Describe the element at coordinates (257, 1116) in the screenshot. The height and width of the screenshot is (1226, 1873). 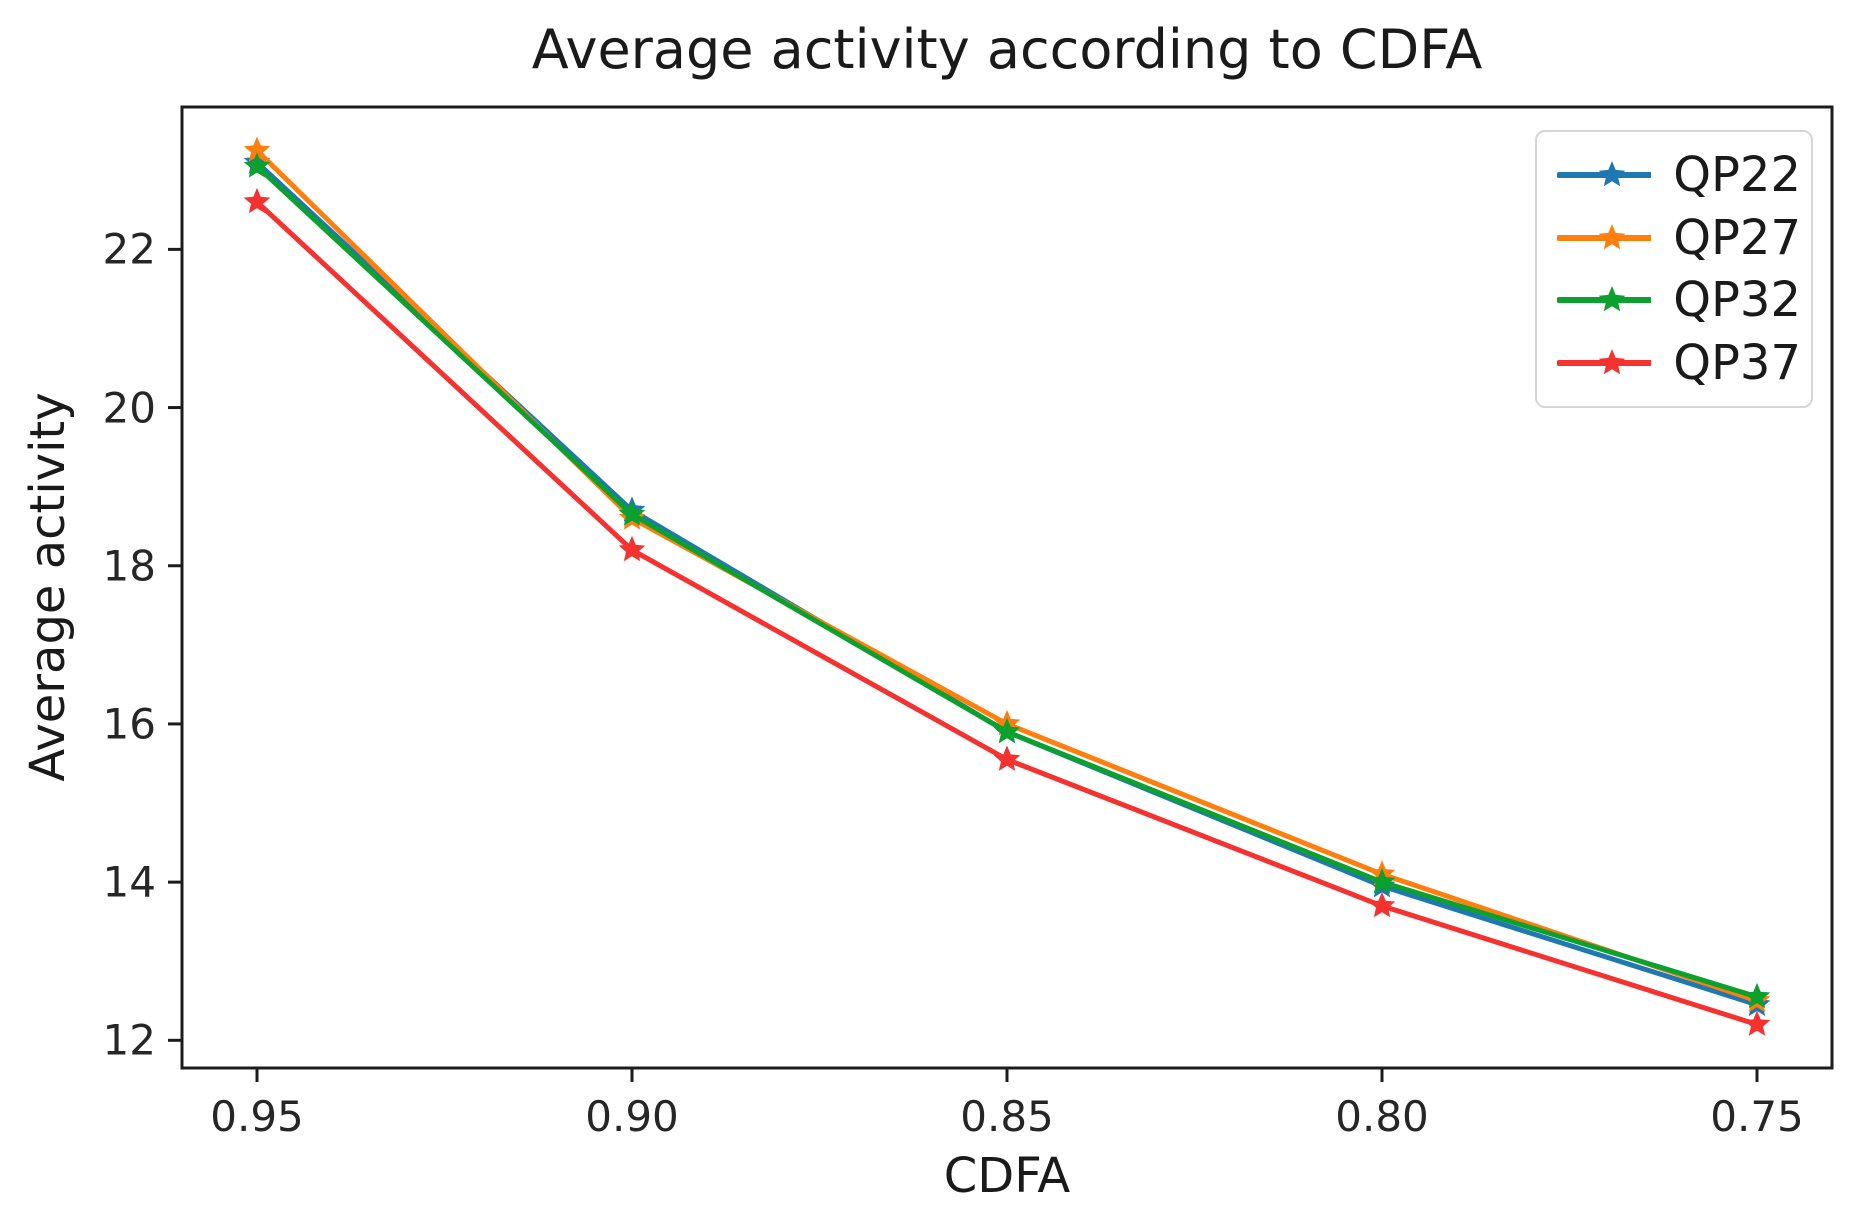
I see `x-tick-label: 0.95` at that location.